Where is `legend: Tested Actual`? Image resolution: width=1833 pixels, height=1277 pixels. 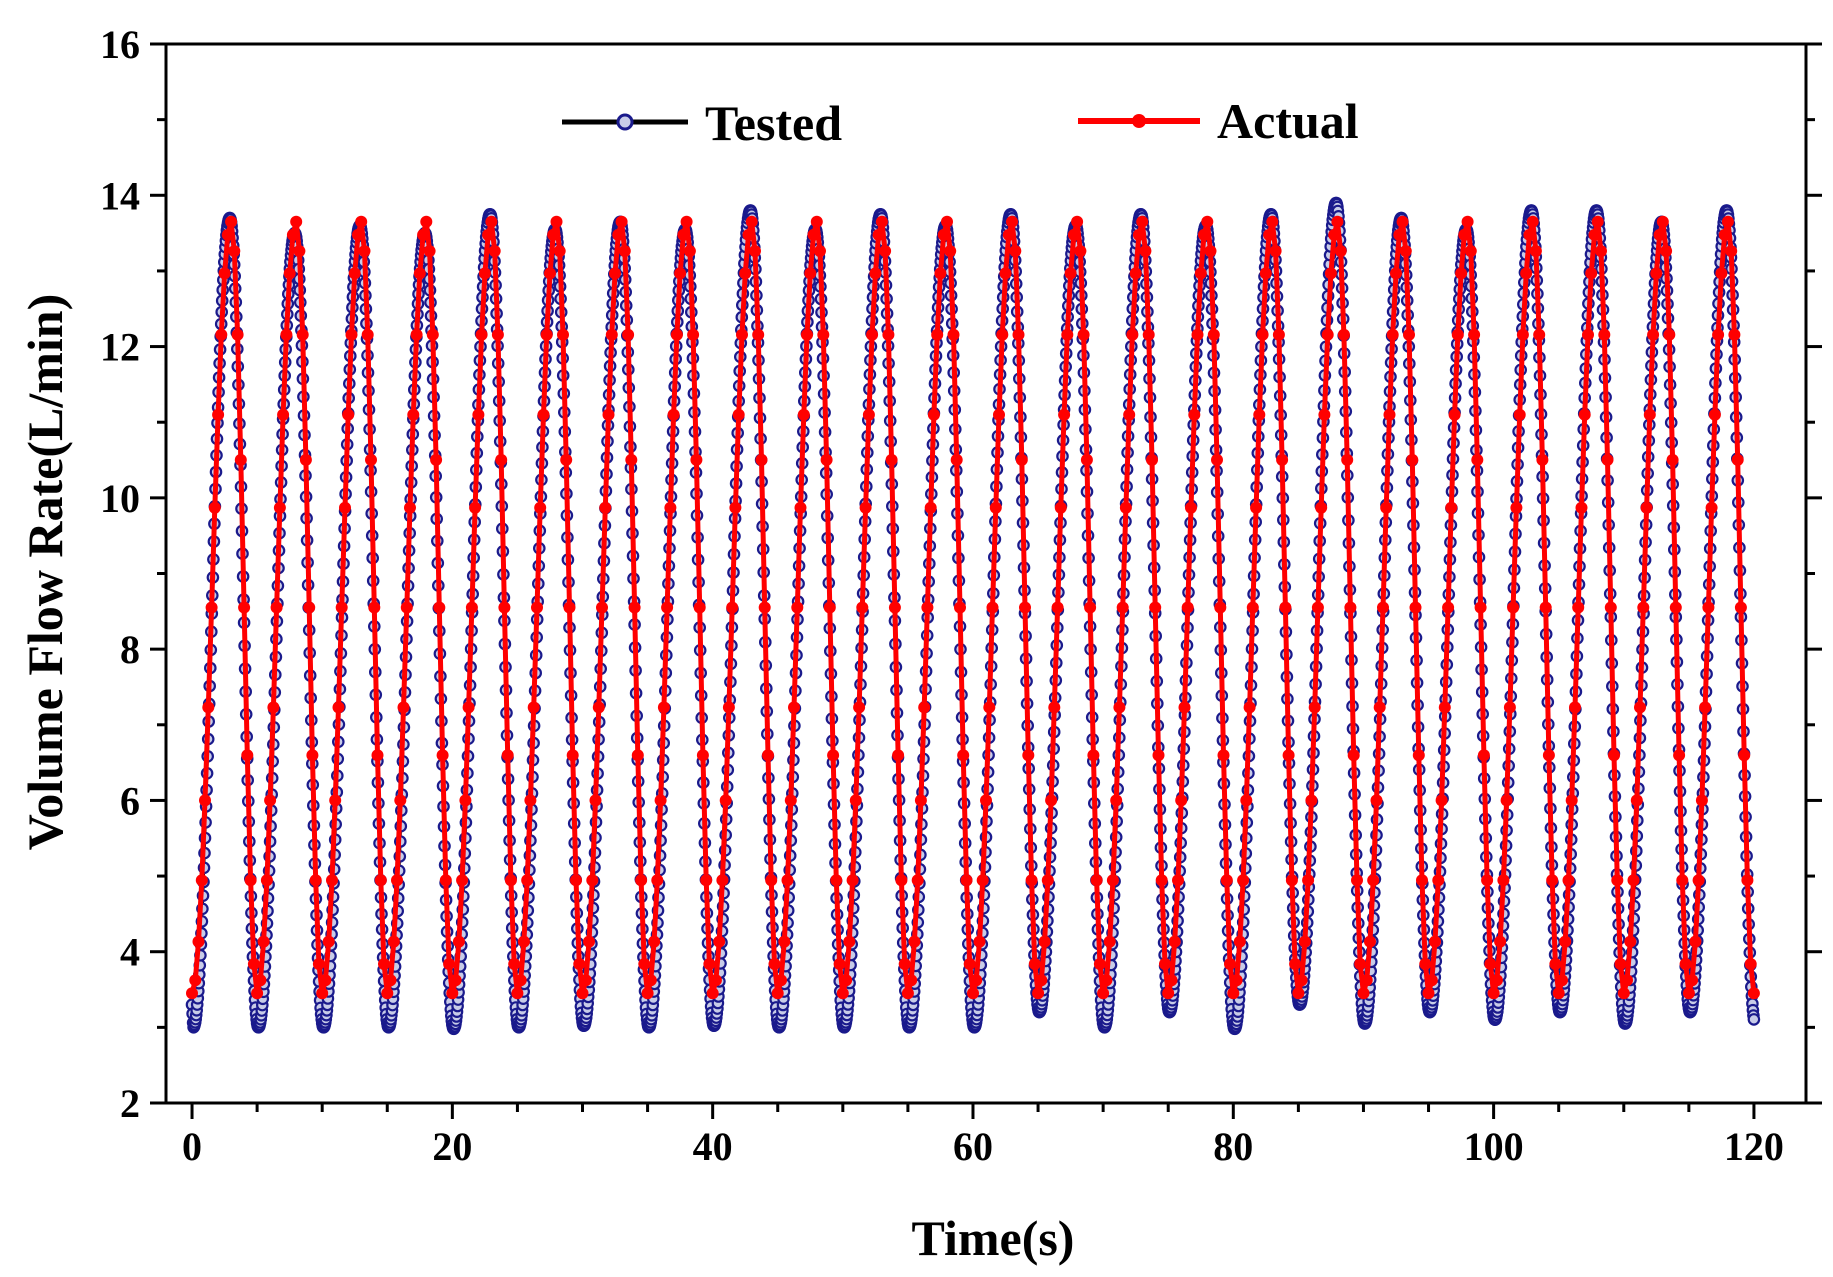
legend: Tested Actual is located at coordinates (960, 122).